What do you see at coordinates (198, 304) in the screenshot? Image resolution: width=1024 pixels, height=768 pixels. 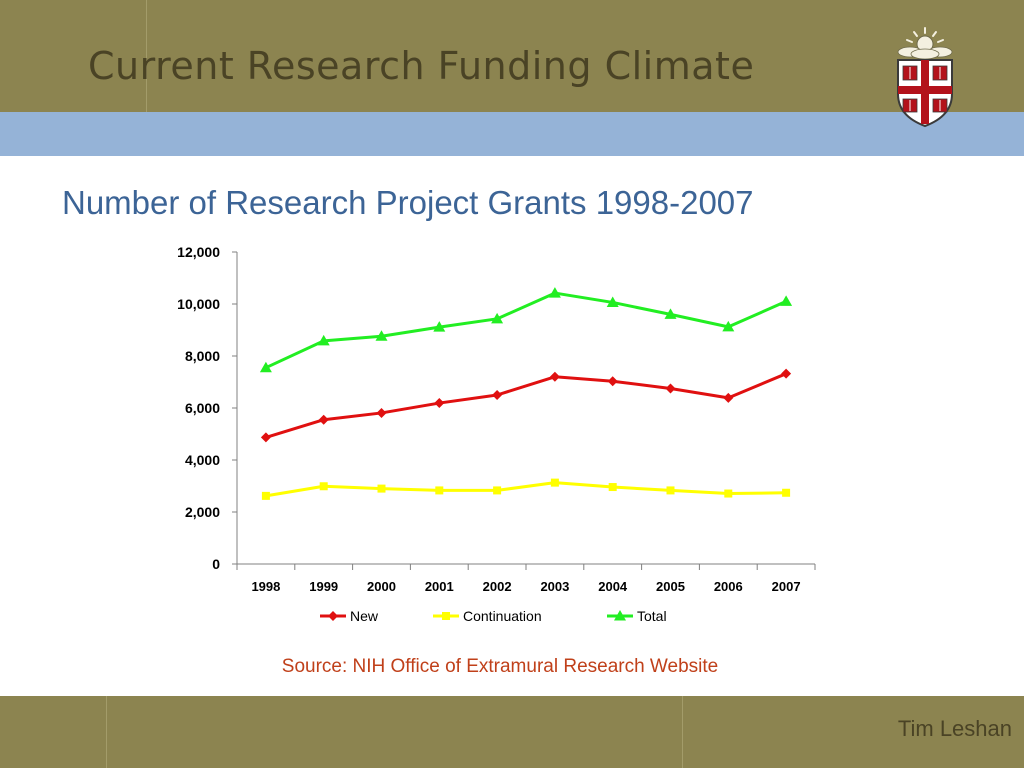 I see `y-tick-label: 10,000` at bounding box center [198, 304].